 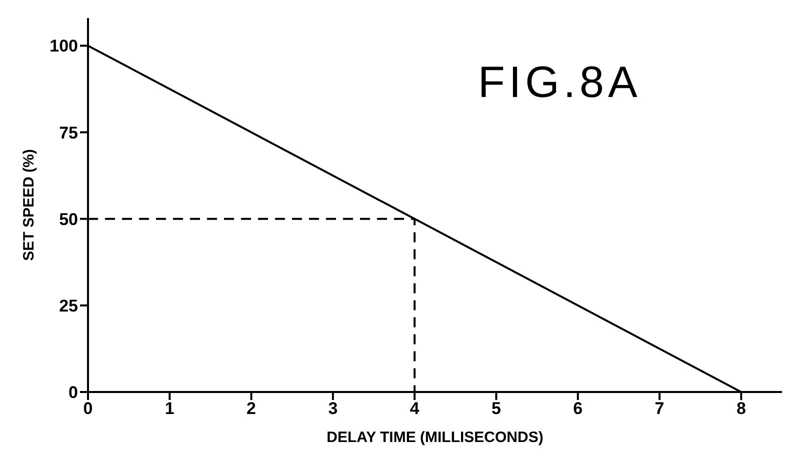 What do you see at coordinates (251, 408) in the screenshot?
I see `x-tick-label: 2` at bounding box center [251, 408].